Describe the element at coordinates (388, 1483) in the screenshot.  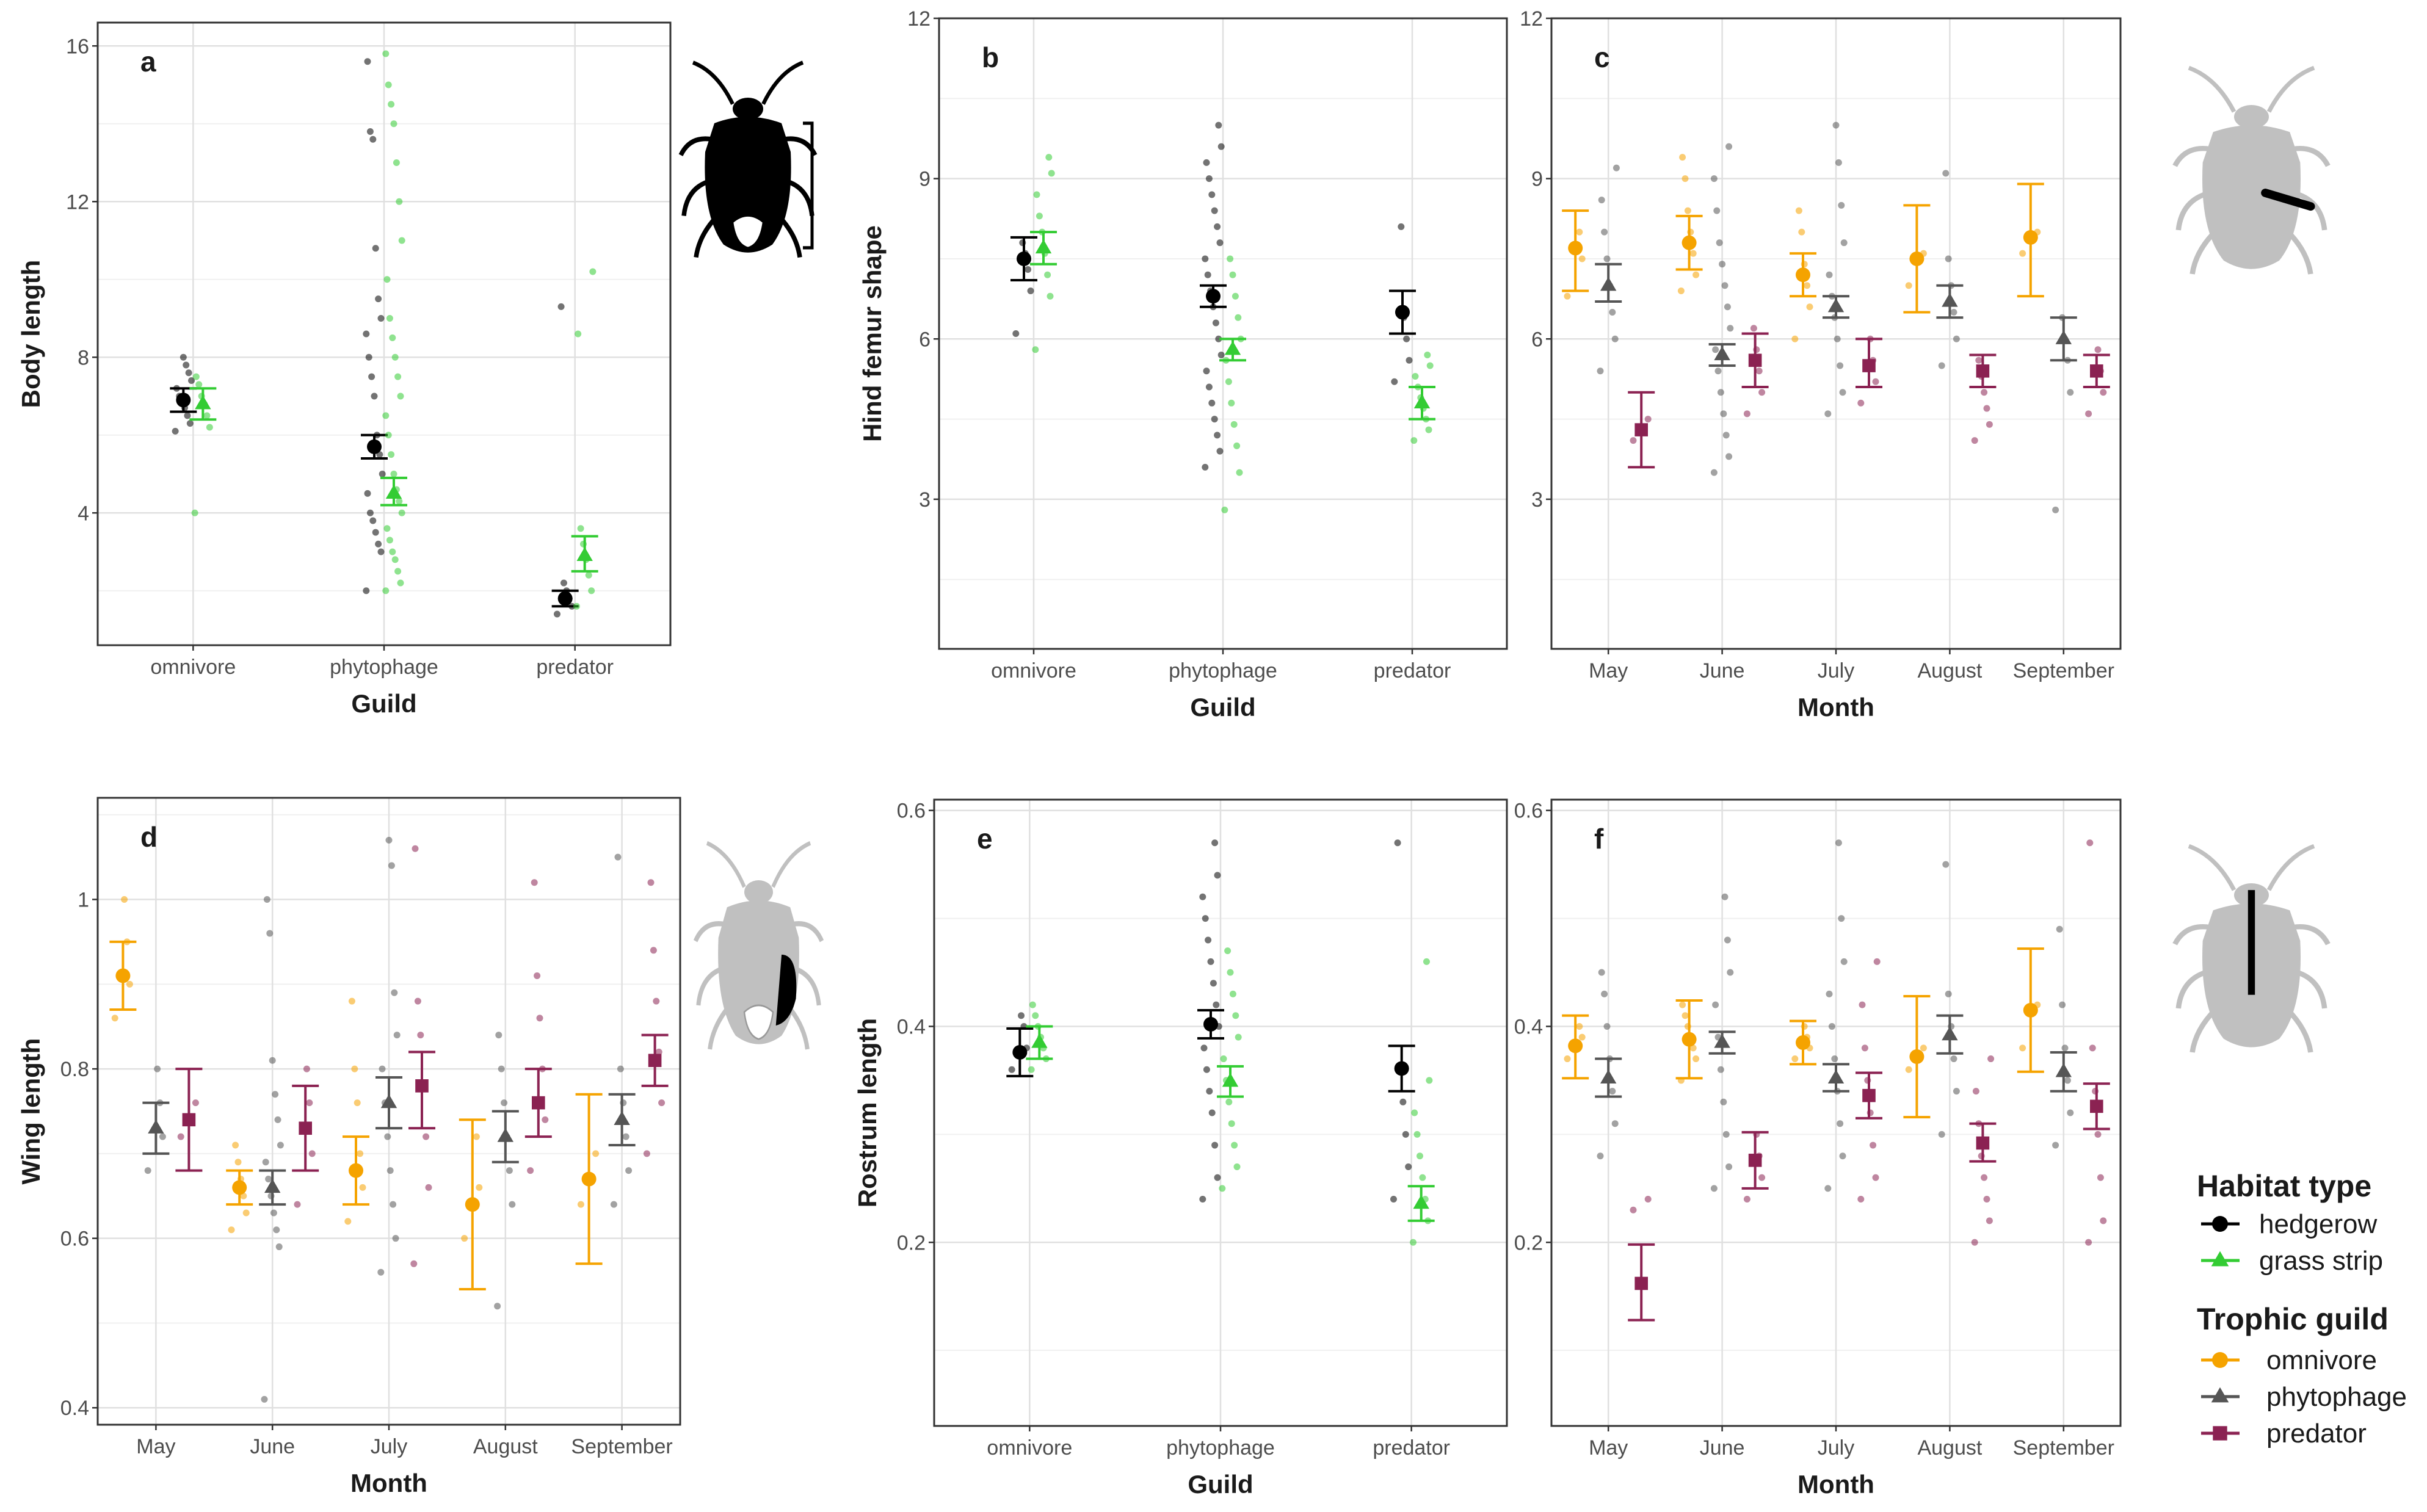
I see `x-axis-title: Month` at that location.